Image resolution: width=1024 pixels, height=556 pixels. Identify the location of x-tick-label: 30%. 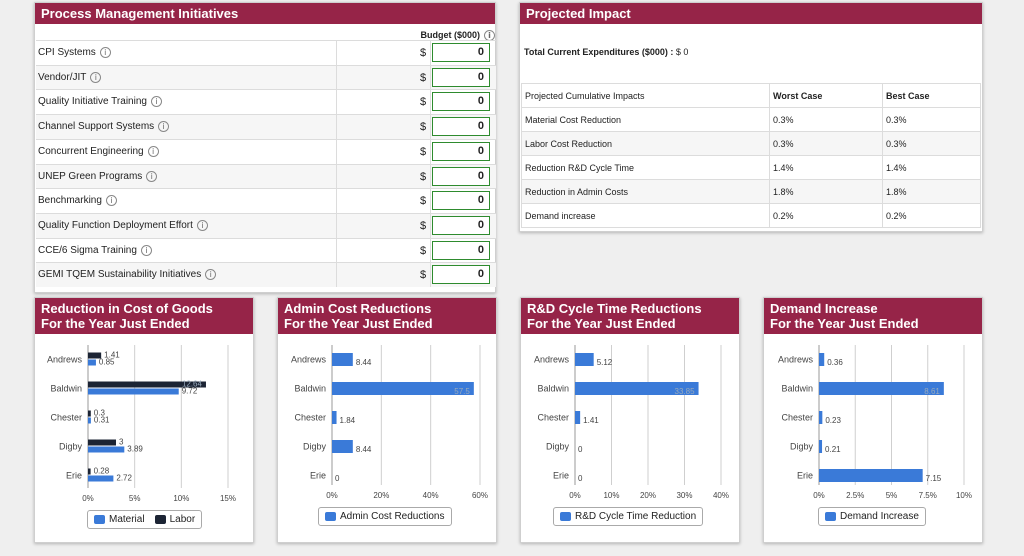
(684, 495).